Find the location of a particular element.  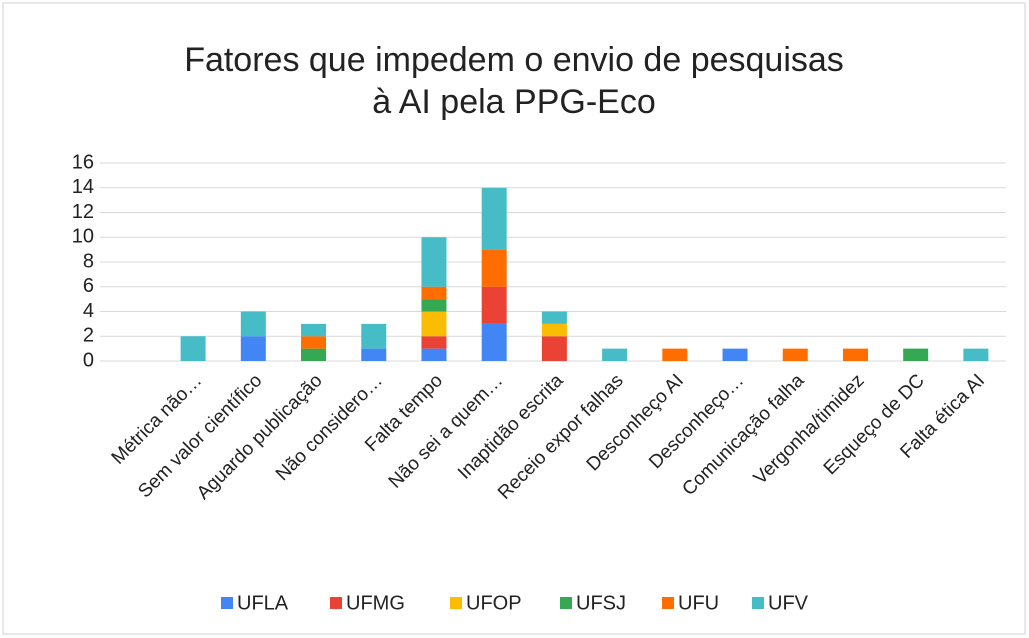

y-tick-label: 16 is located at coordinates (83, 162).